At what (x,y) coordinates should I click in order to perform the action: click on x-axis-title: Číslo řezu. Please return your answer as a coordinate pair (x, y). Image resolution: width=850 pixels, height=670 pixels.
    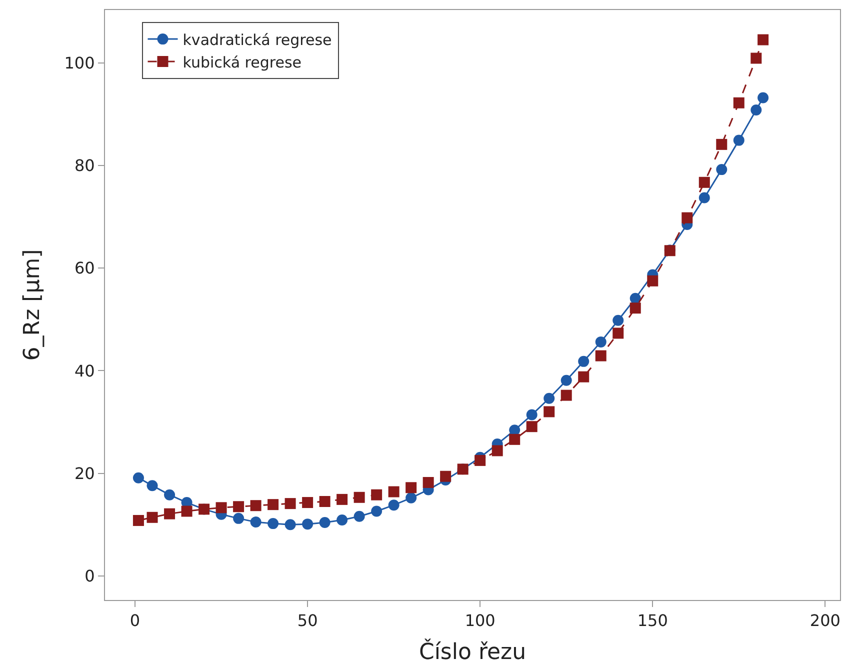
    Looking at the image, I should click on (472, 652).